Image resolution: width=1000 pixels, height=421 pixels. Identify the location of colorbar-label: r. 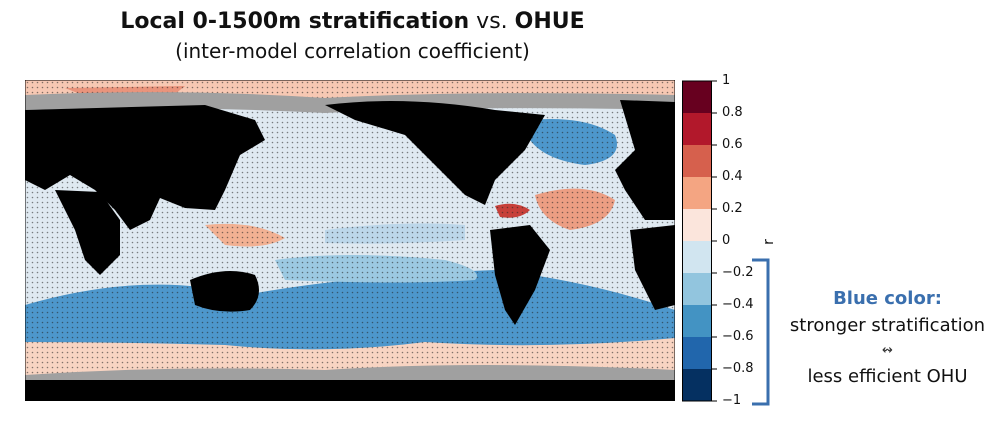
(768, 242).